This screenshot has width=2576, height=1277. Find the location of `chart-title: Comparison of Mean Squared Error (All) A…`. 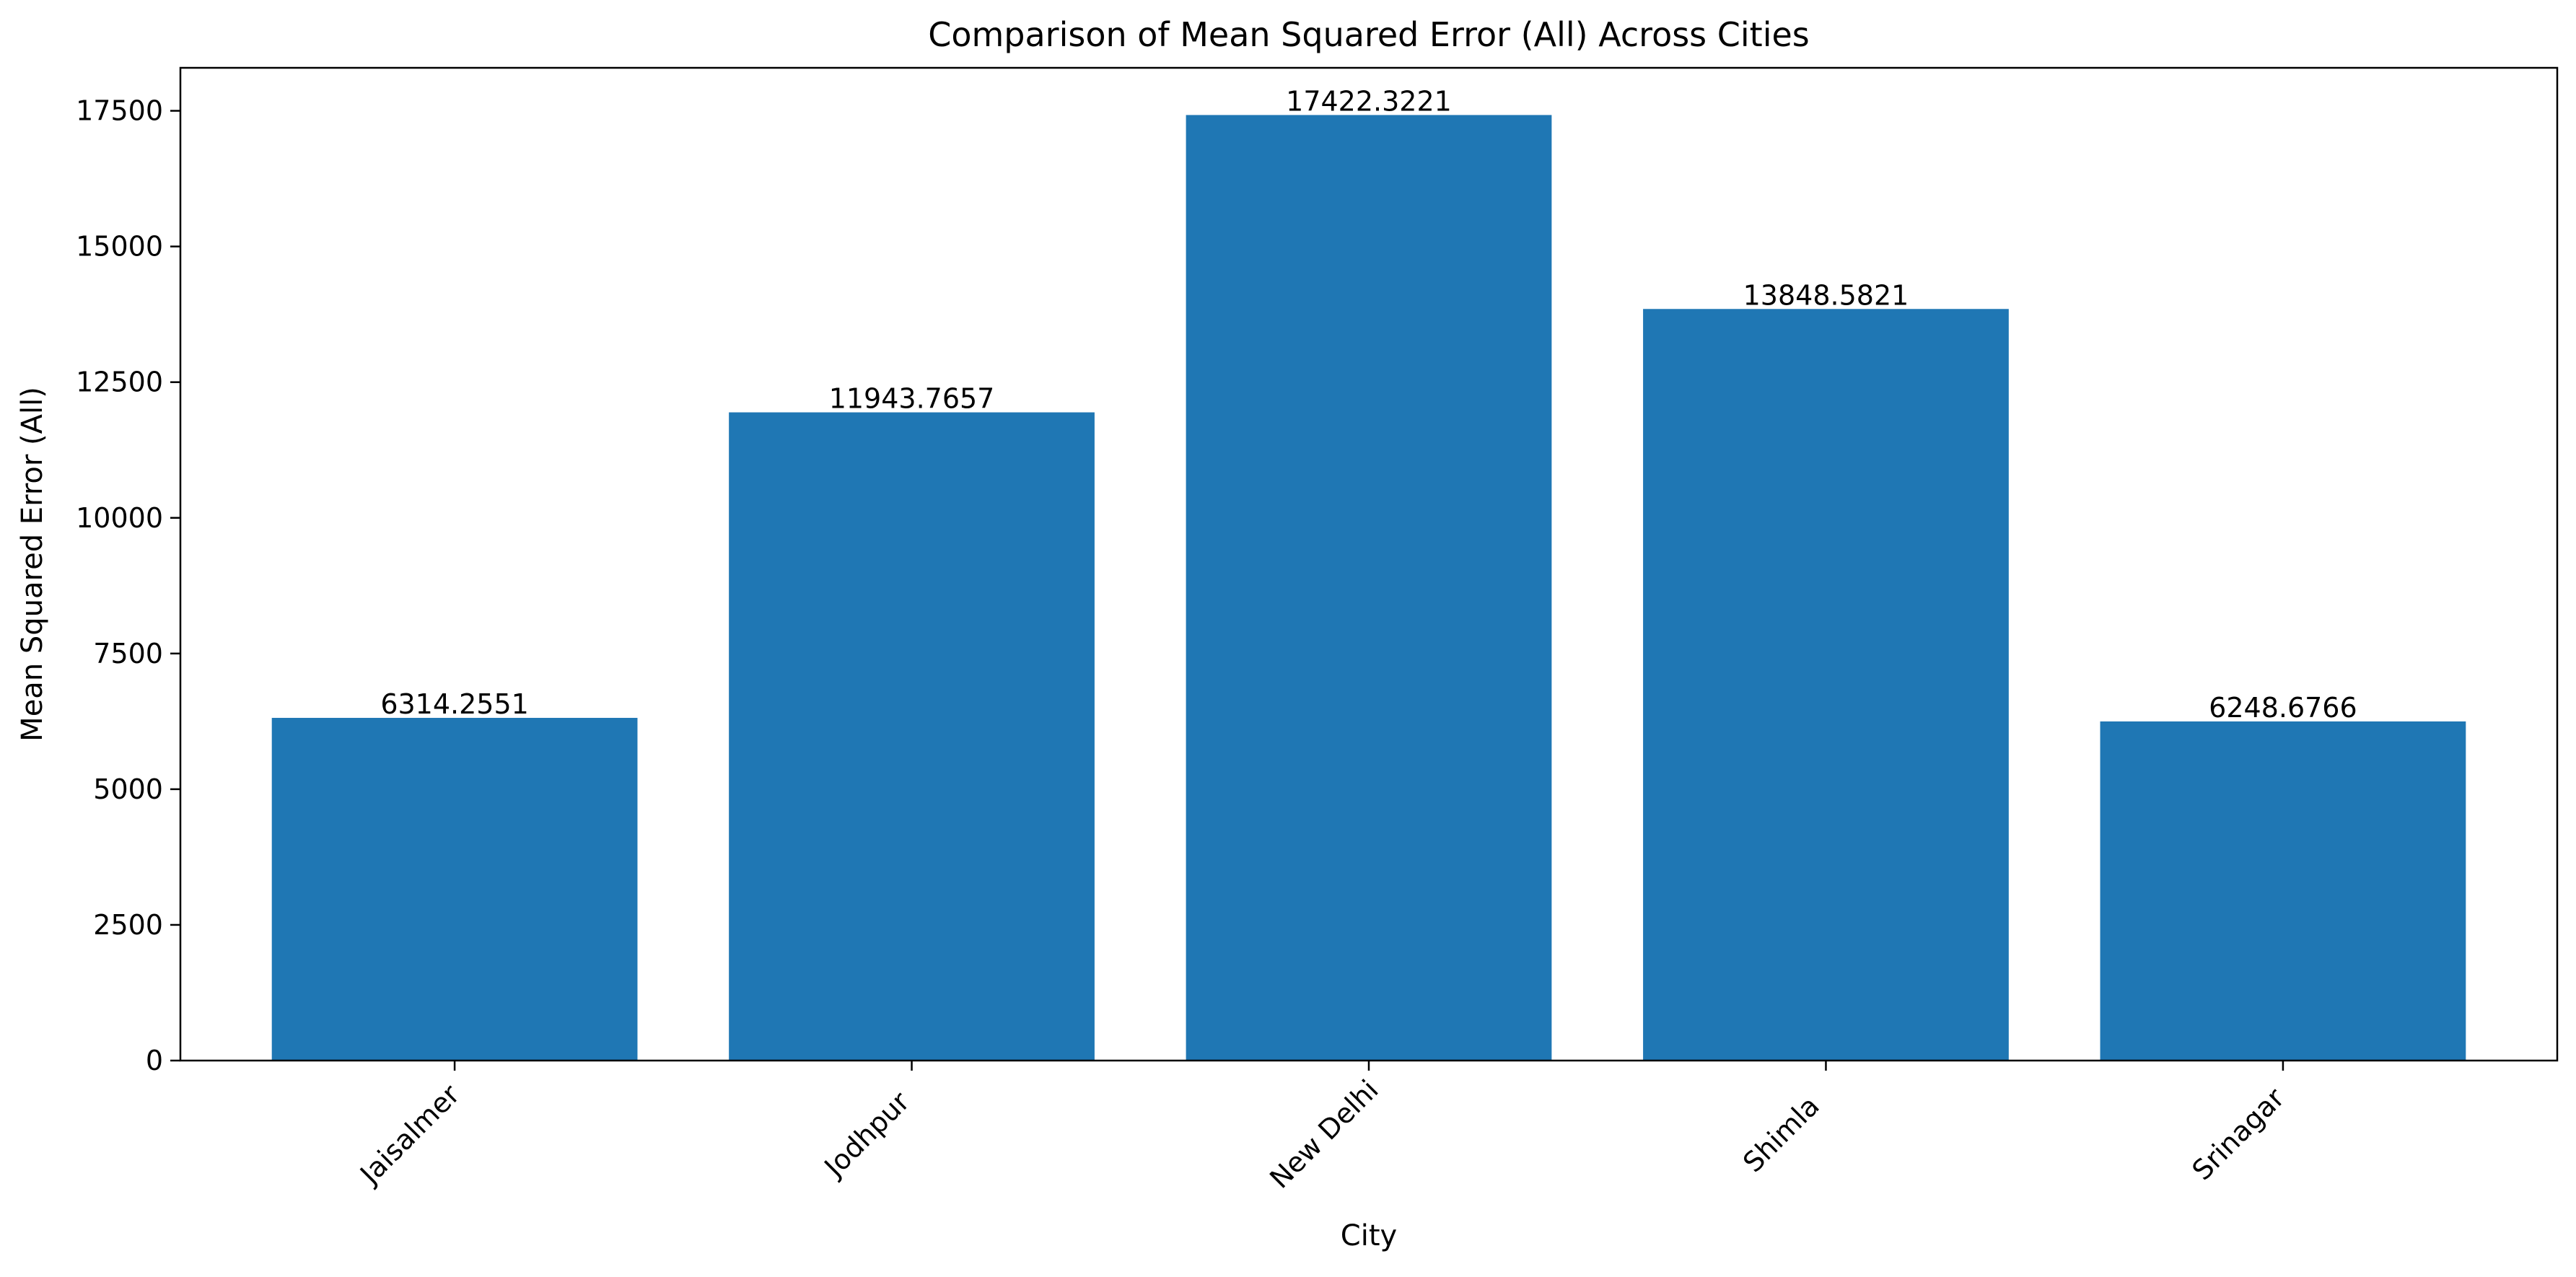

chart-title: Comparison of Mean Squared Error (All) A… is located at coordinates (1369, 34).